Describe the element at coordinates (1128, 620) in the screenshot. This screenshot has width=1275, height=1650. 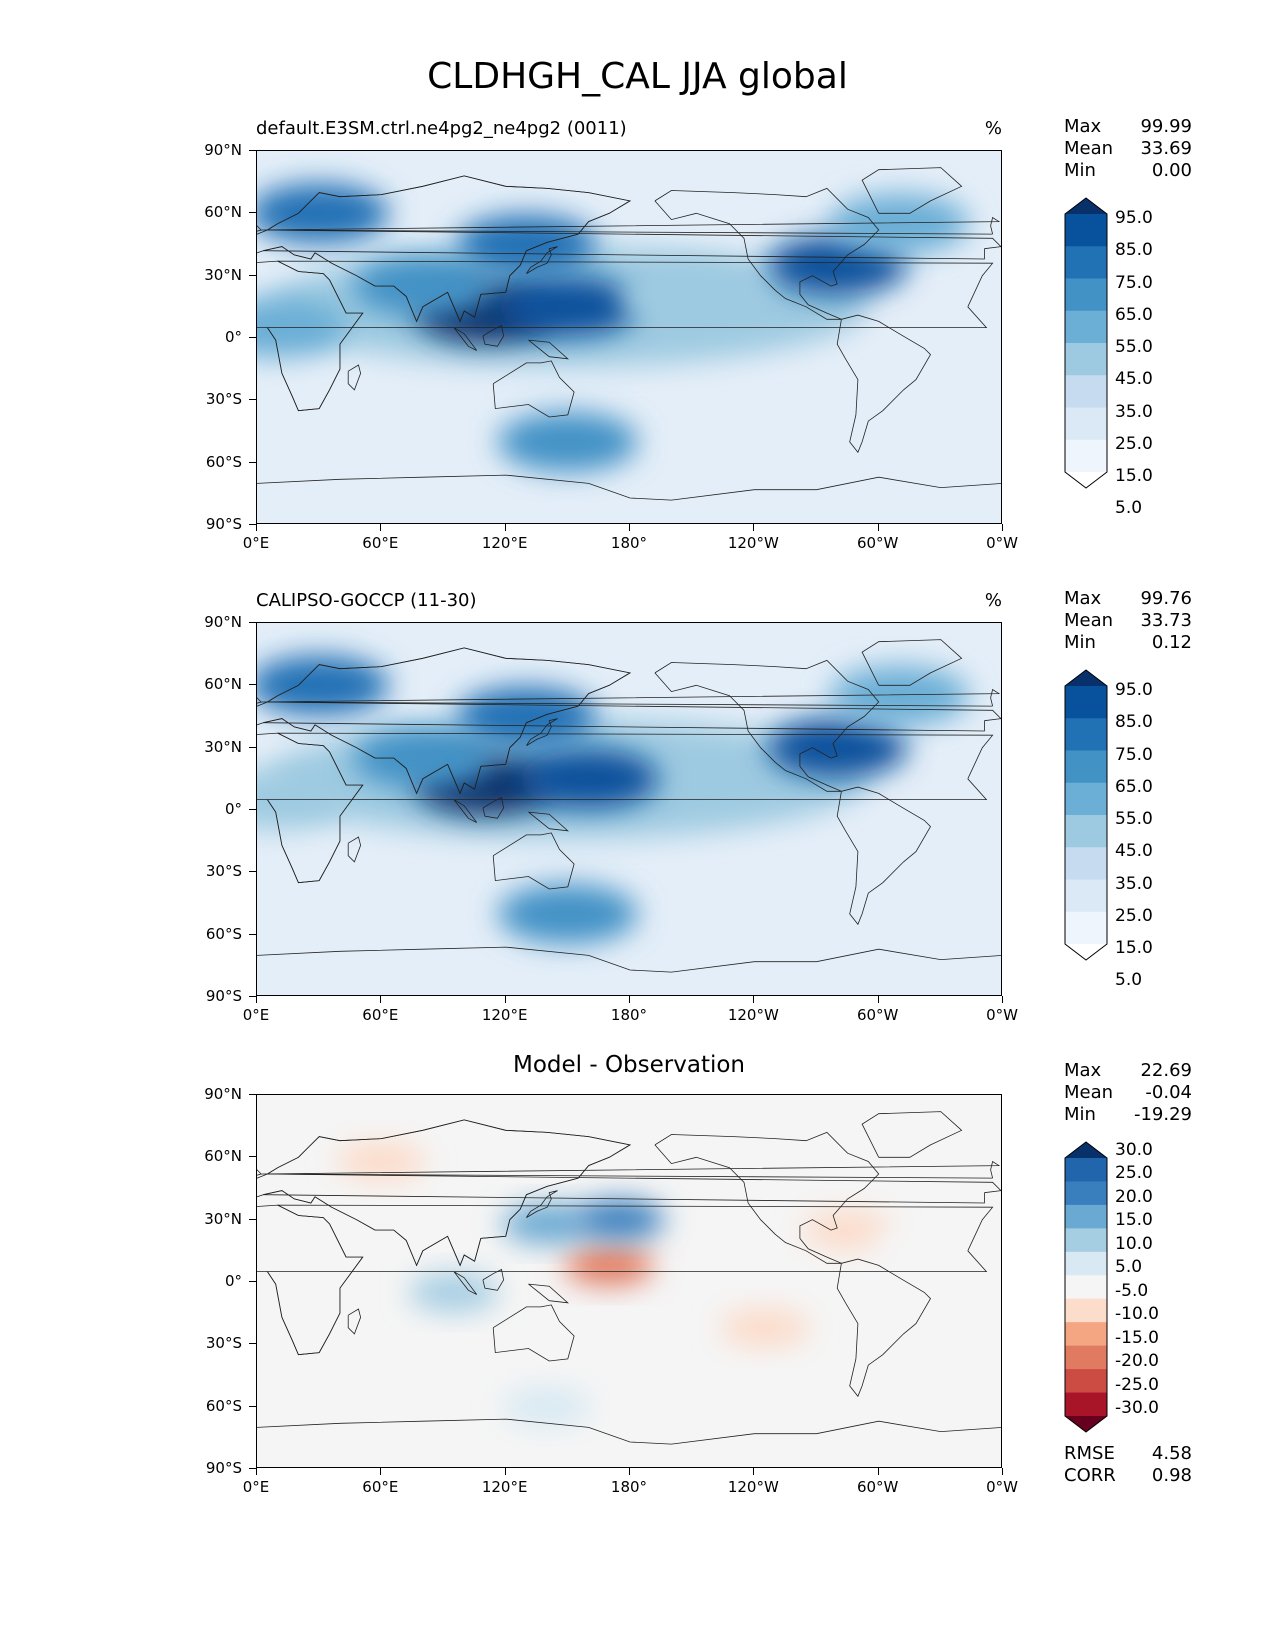
I see `stat-mean: Mean 33.73` at that location.